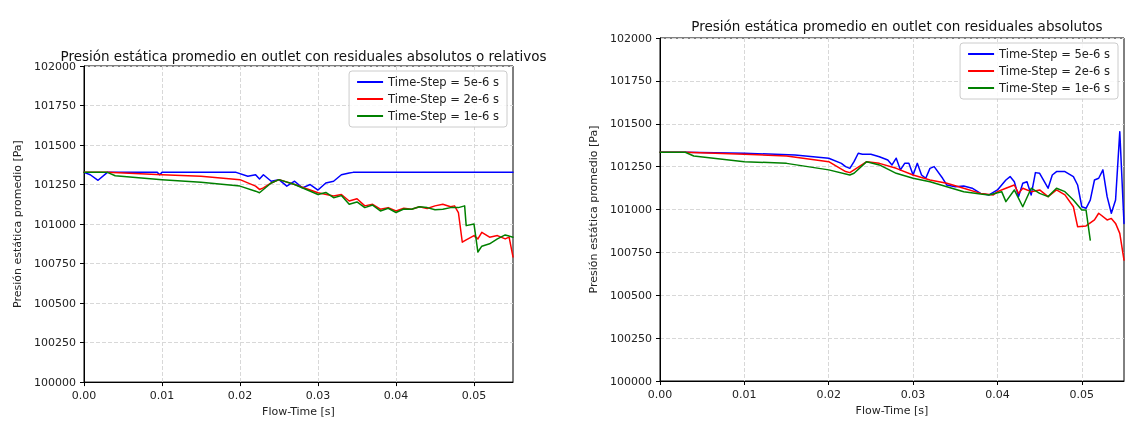  What do you see at coordinates (897, 26) in the screenshot?
I see `chart-title: Presión estática promedio en outlet con residuales absolutos` at bounding box center [897, 26].